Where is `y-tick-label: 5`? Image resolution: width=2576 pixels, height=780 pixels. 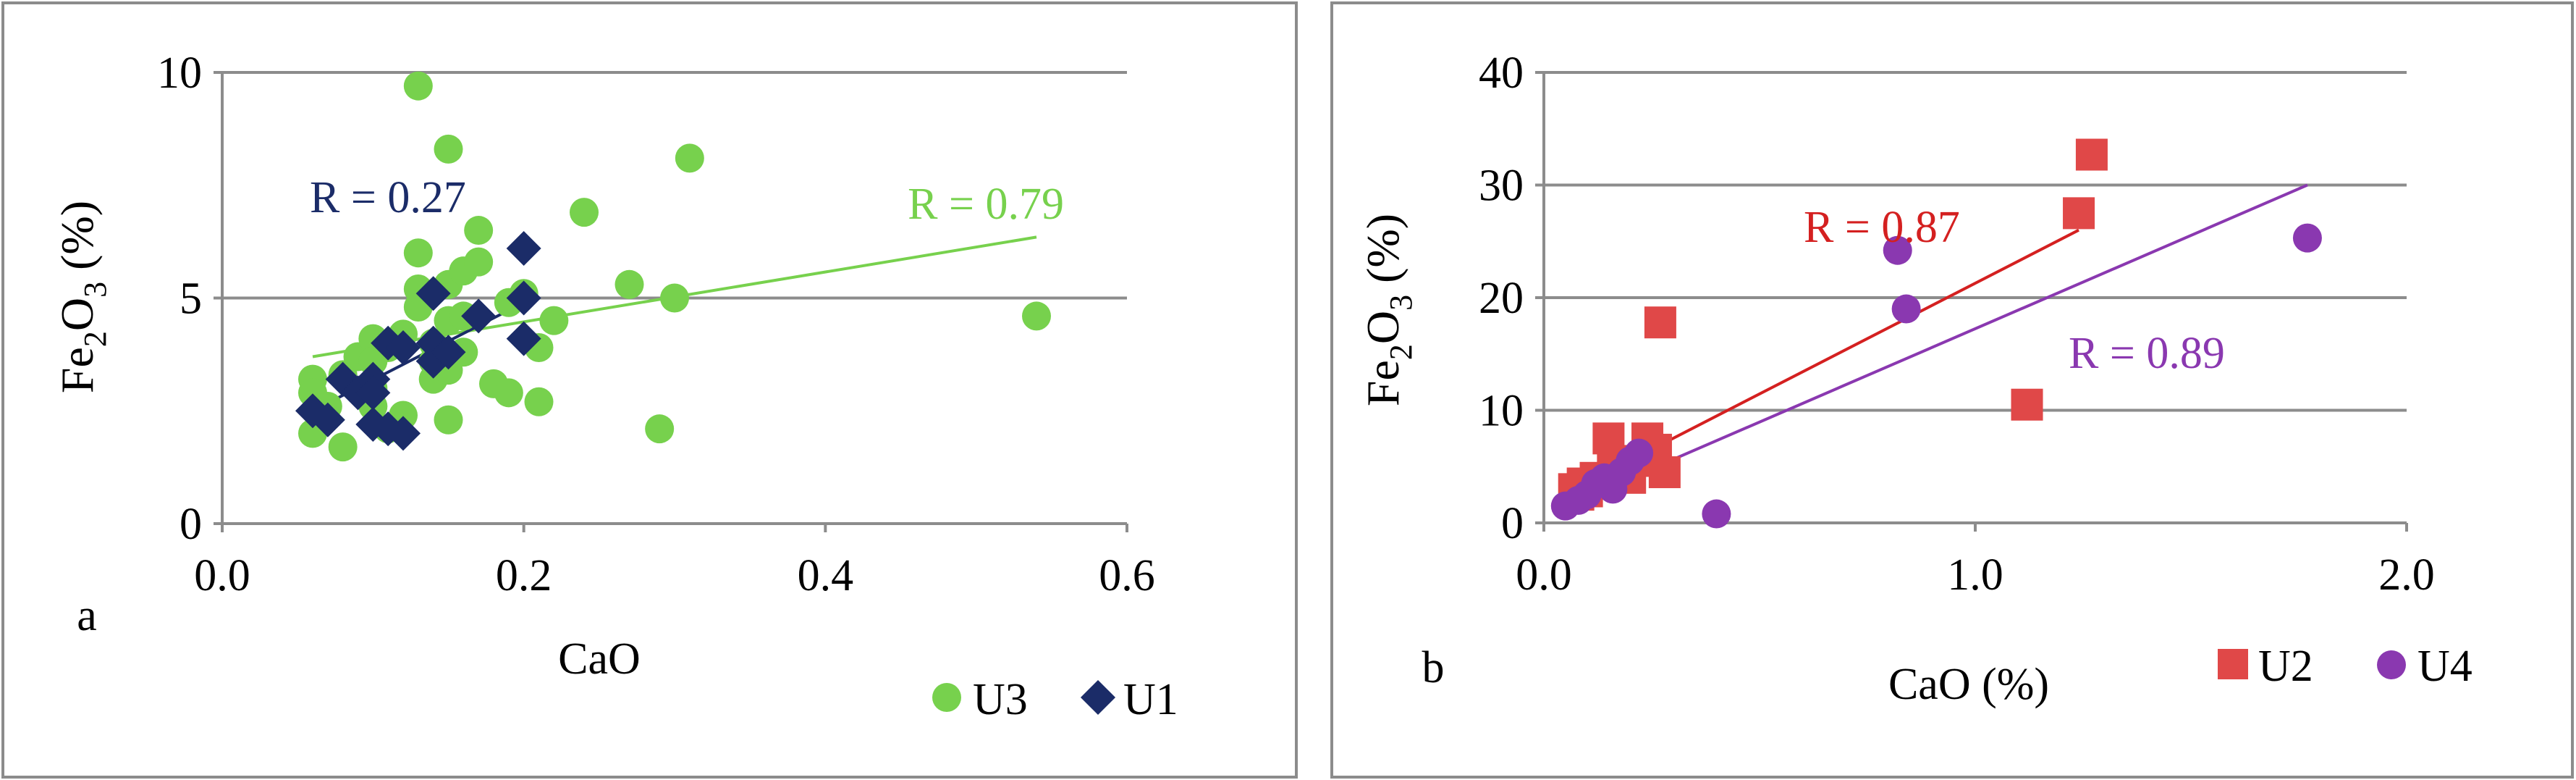 y-tick-label: 5 is located at coordinates (191, 299).